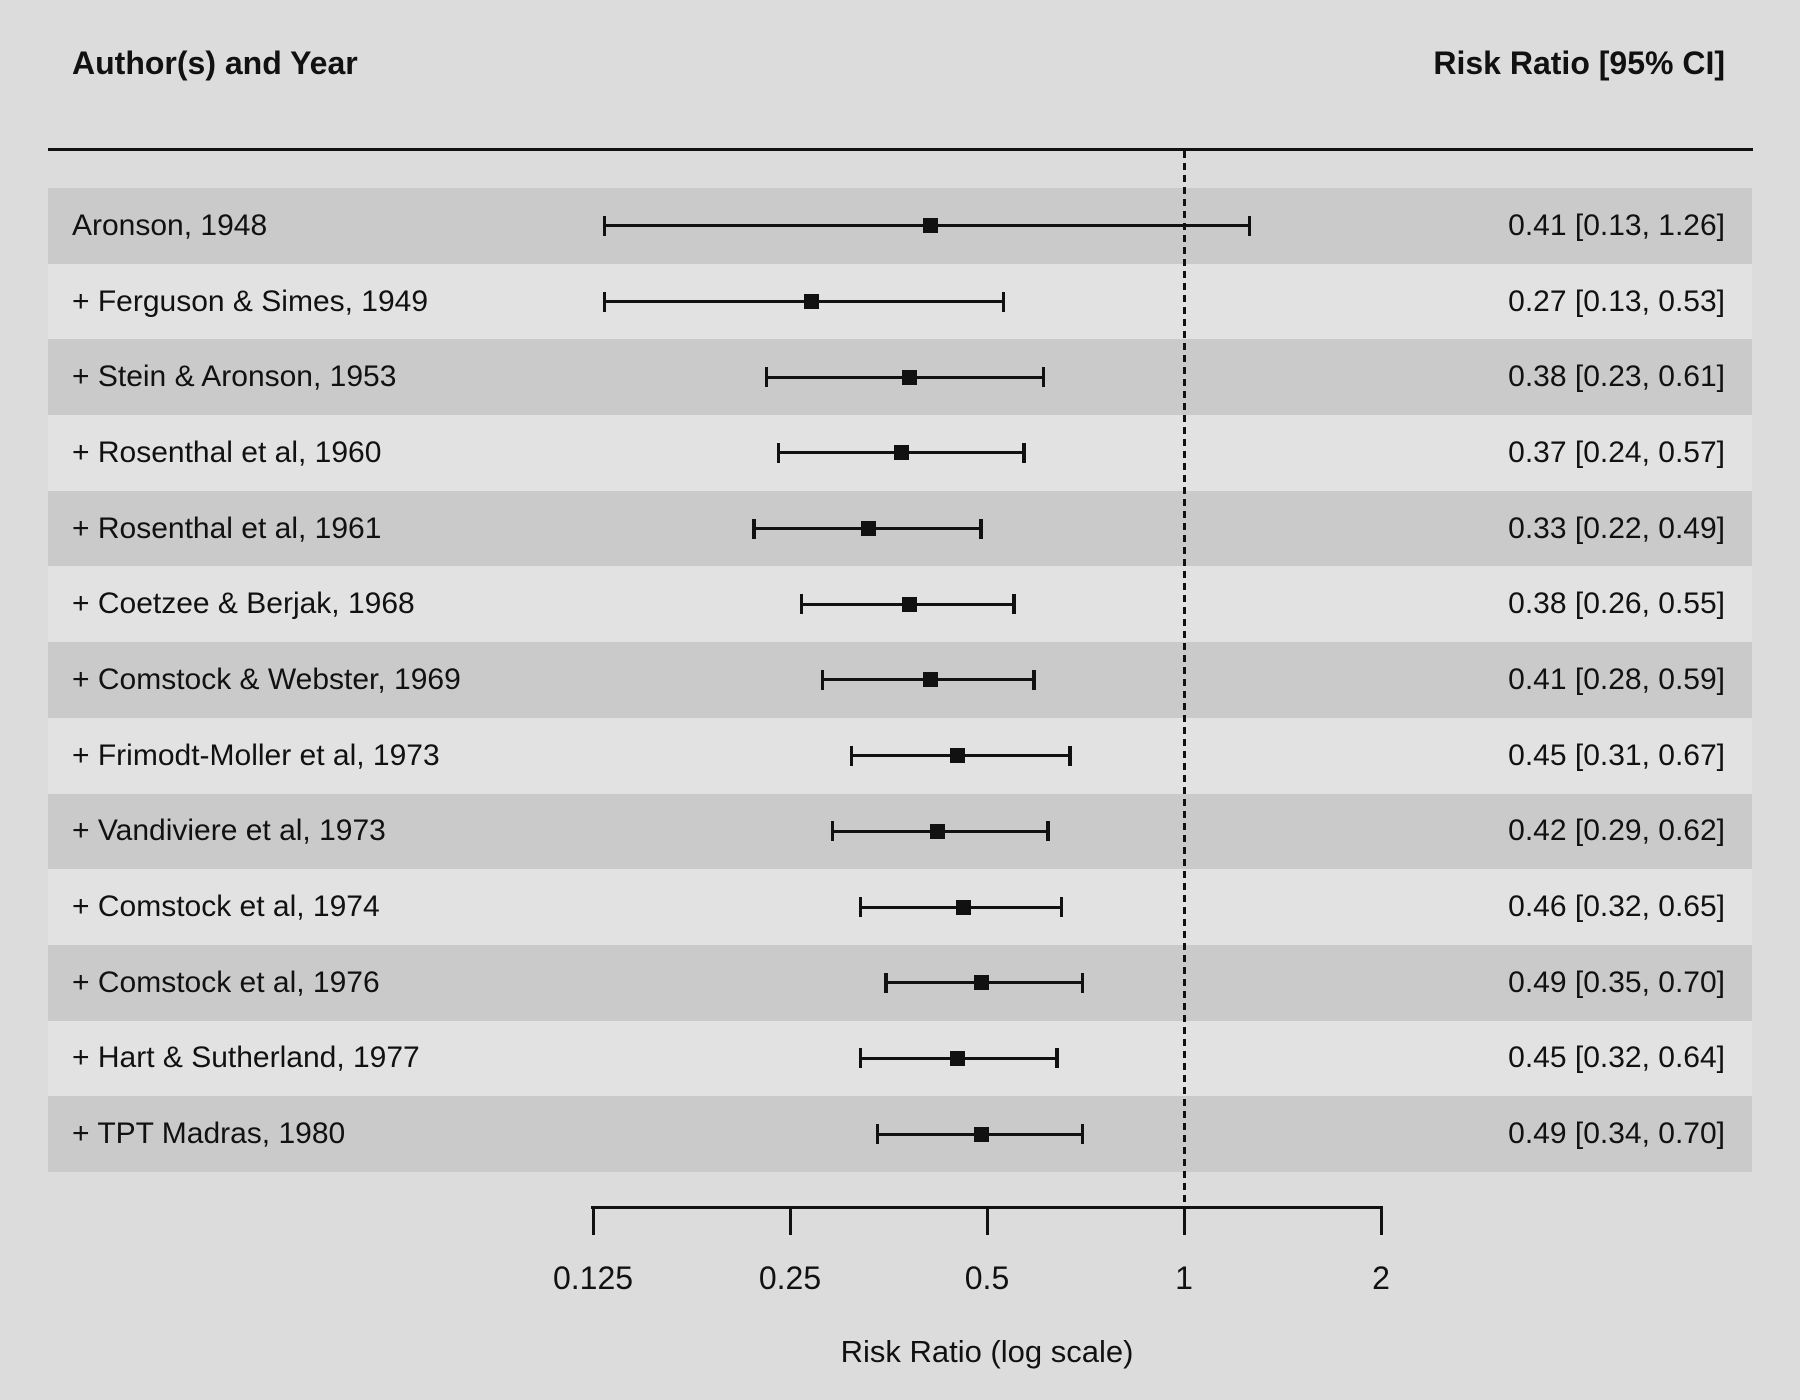 This screenshot has height=1400, width=1800. What do you see at coordinates (987, 1278) in the screenshot?
I see `x-axis-tick-label: 0.5` at bounding box center [987, 1278].